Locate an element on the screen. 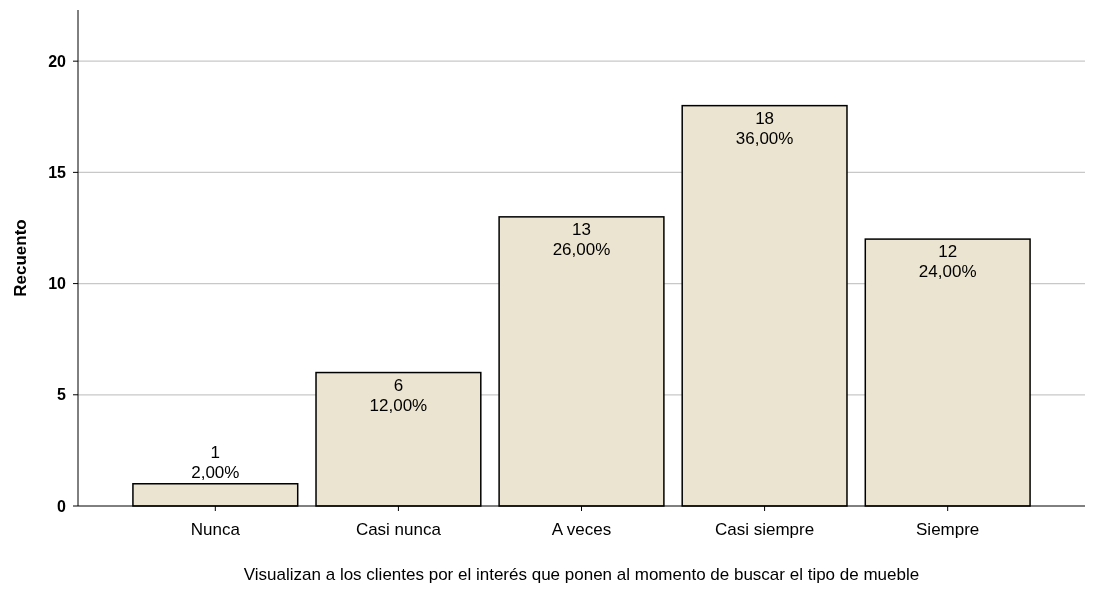 The image size is (1095, 600). x-tick-label: Casi siempre is located at coordinates (764, 529).